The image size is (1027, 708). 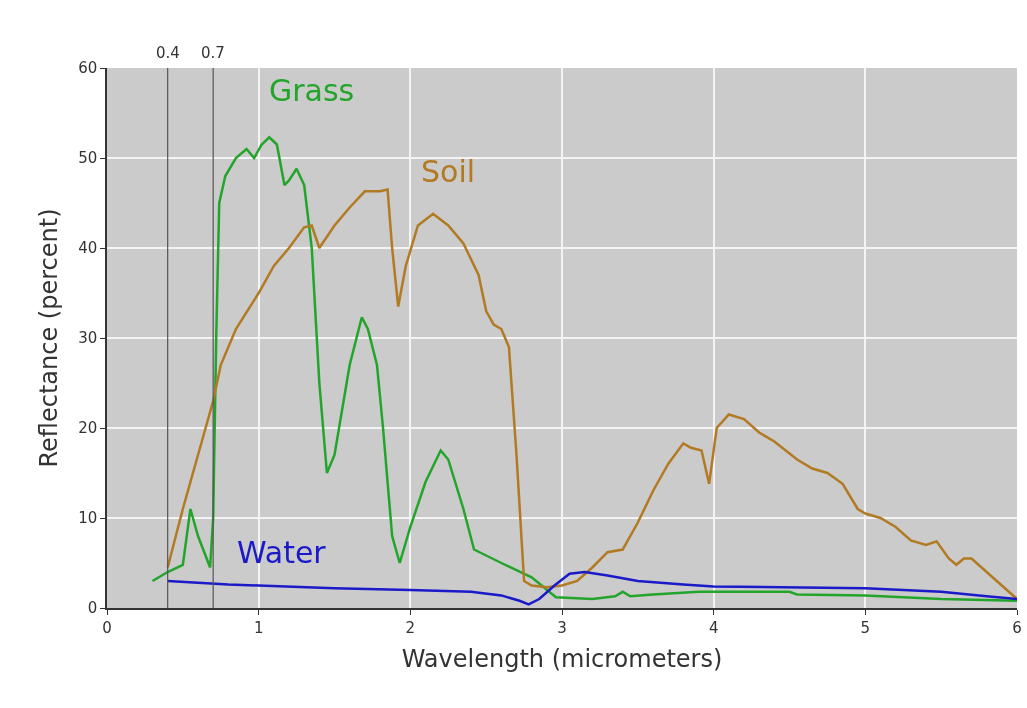 What do you see at coordinates (865, 627) in the screenshot?
I see `x-tick-label: 5` at bounding box center [865, 627].